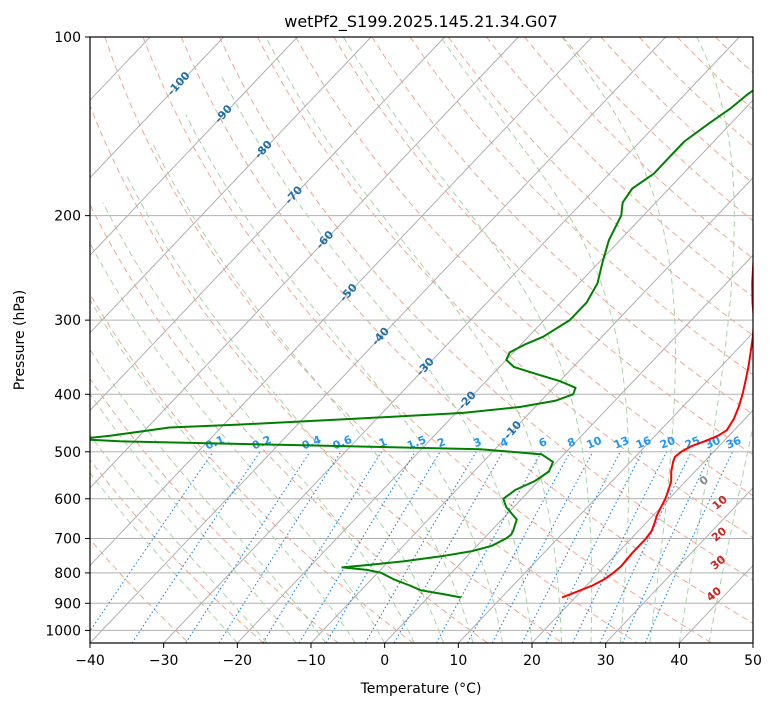  I want to click on mixing-ratio-label: 0.4, so click(311, 442).